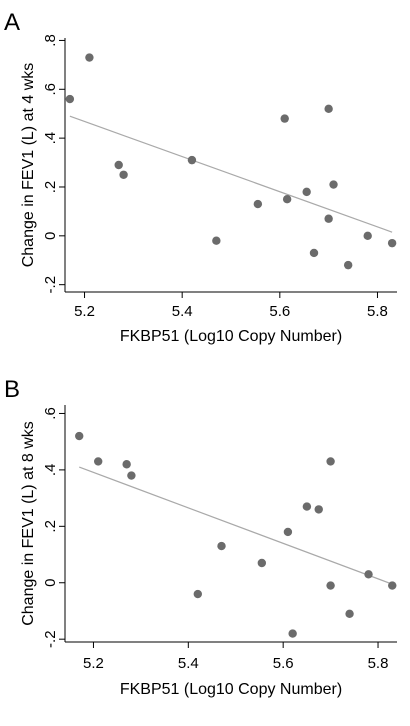 The image size is (410, 726). What do you see at coordinates (28, 165) in the screenshot?
I see `y-axis-title: Change in FEV1 (L) at 4 wks` at bounding box center [28, 165].